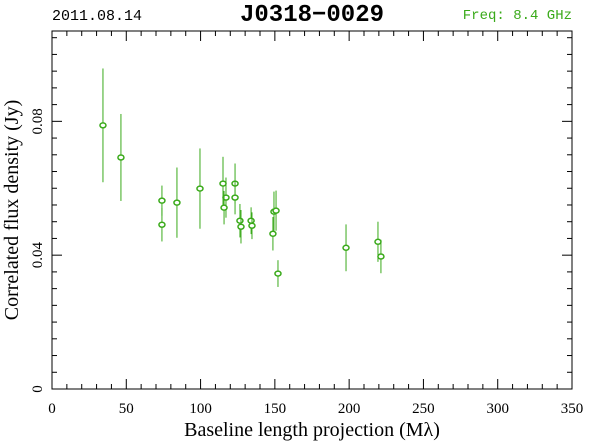  Describe the element at coordinates (275, 409) in the screenshot. I see `x-tick-label: 150` at that location.